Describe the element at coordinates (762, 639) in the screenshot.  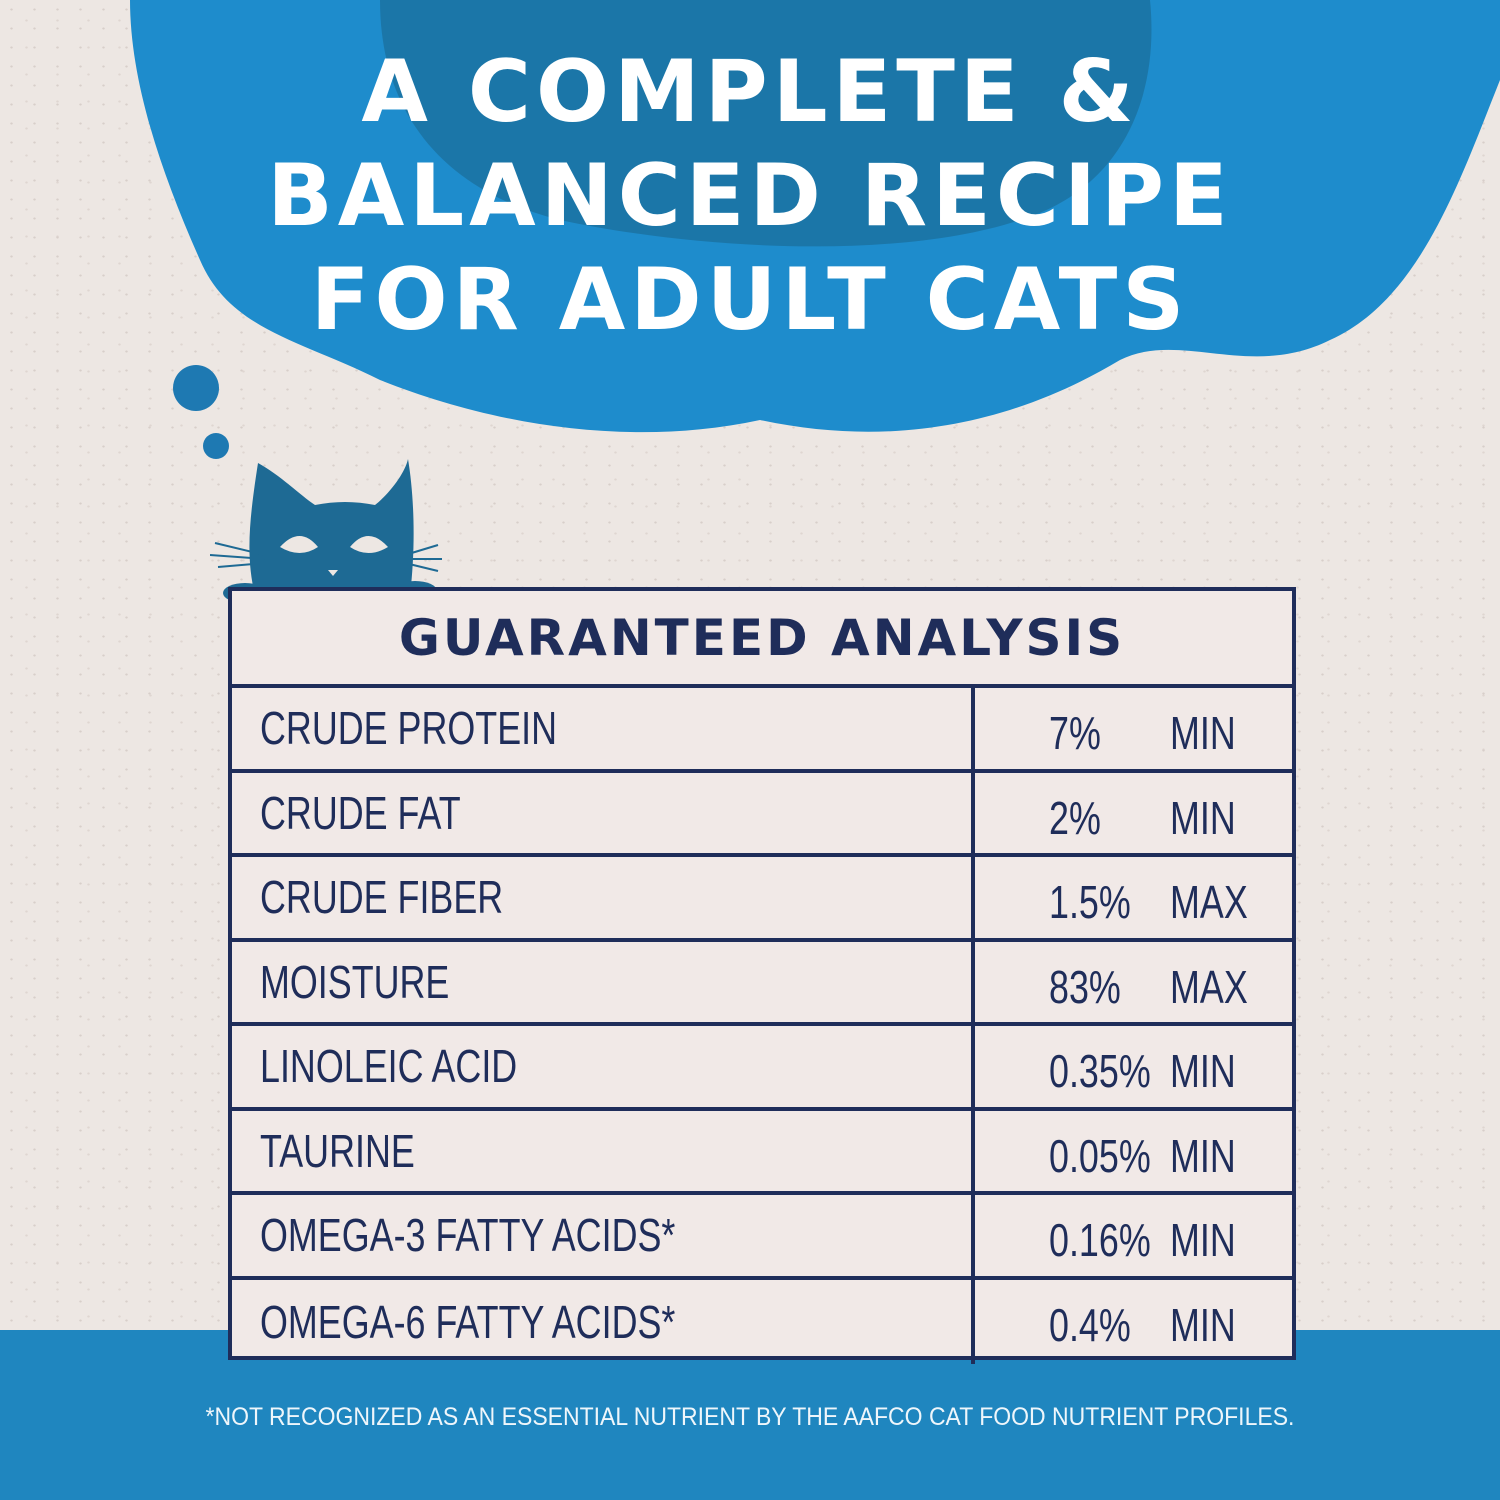
I see `table-title: GUARANTEED ANALYSIS` at that location.